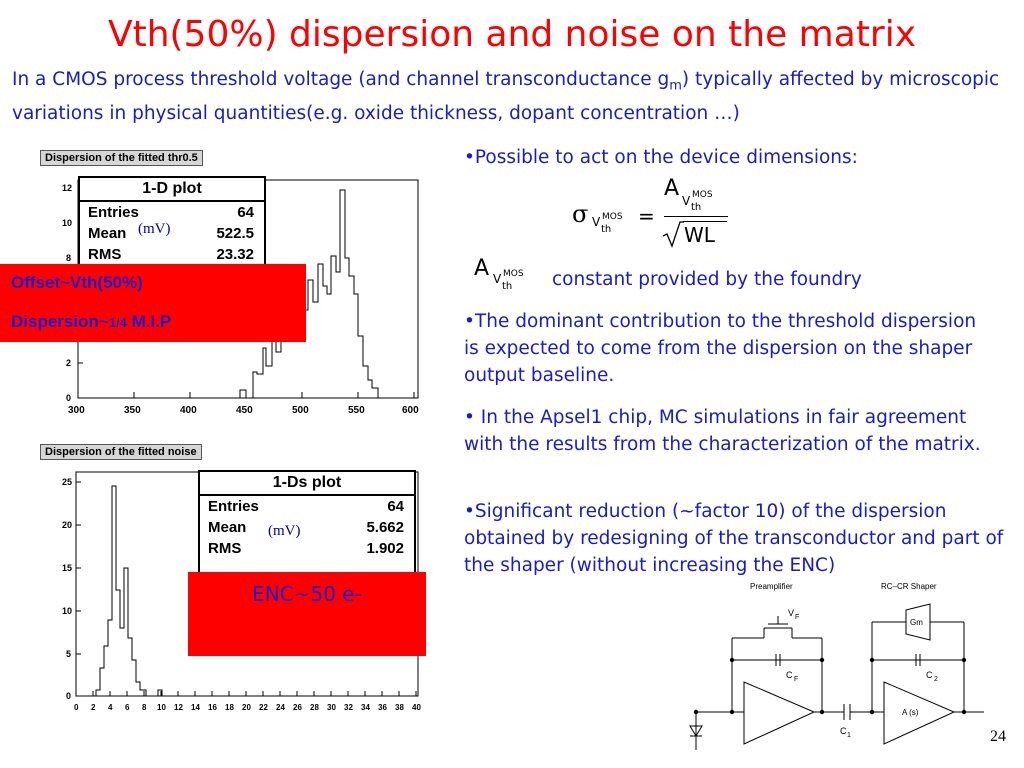  I want to click on plot2-histogram-line, so click(247, 591).